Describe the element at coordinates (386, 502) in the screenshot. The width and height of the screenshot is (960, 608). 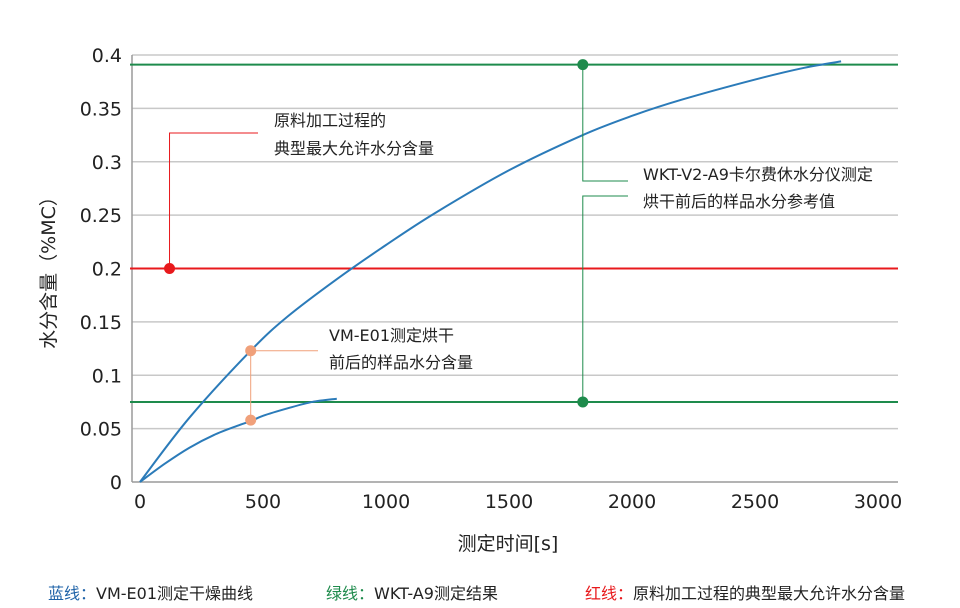
I see `x-tick-label: 1000` at that location.